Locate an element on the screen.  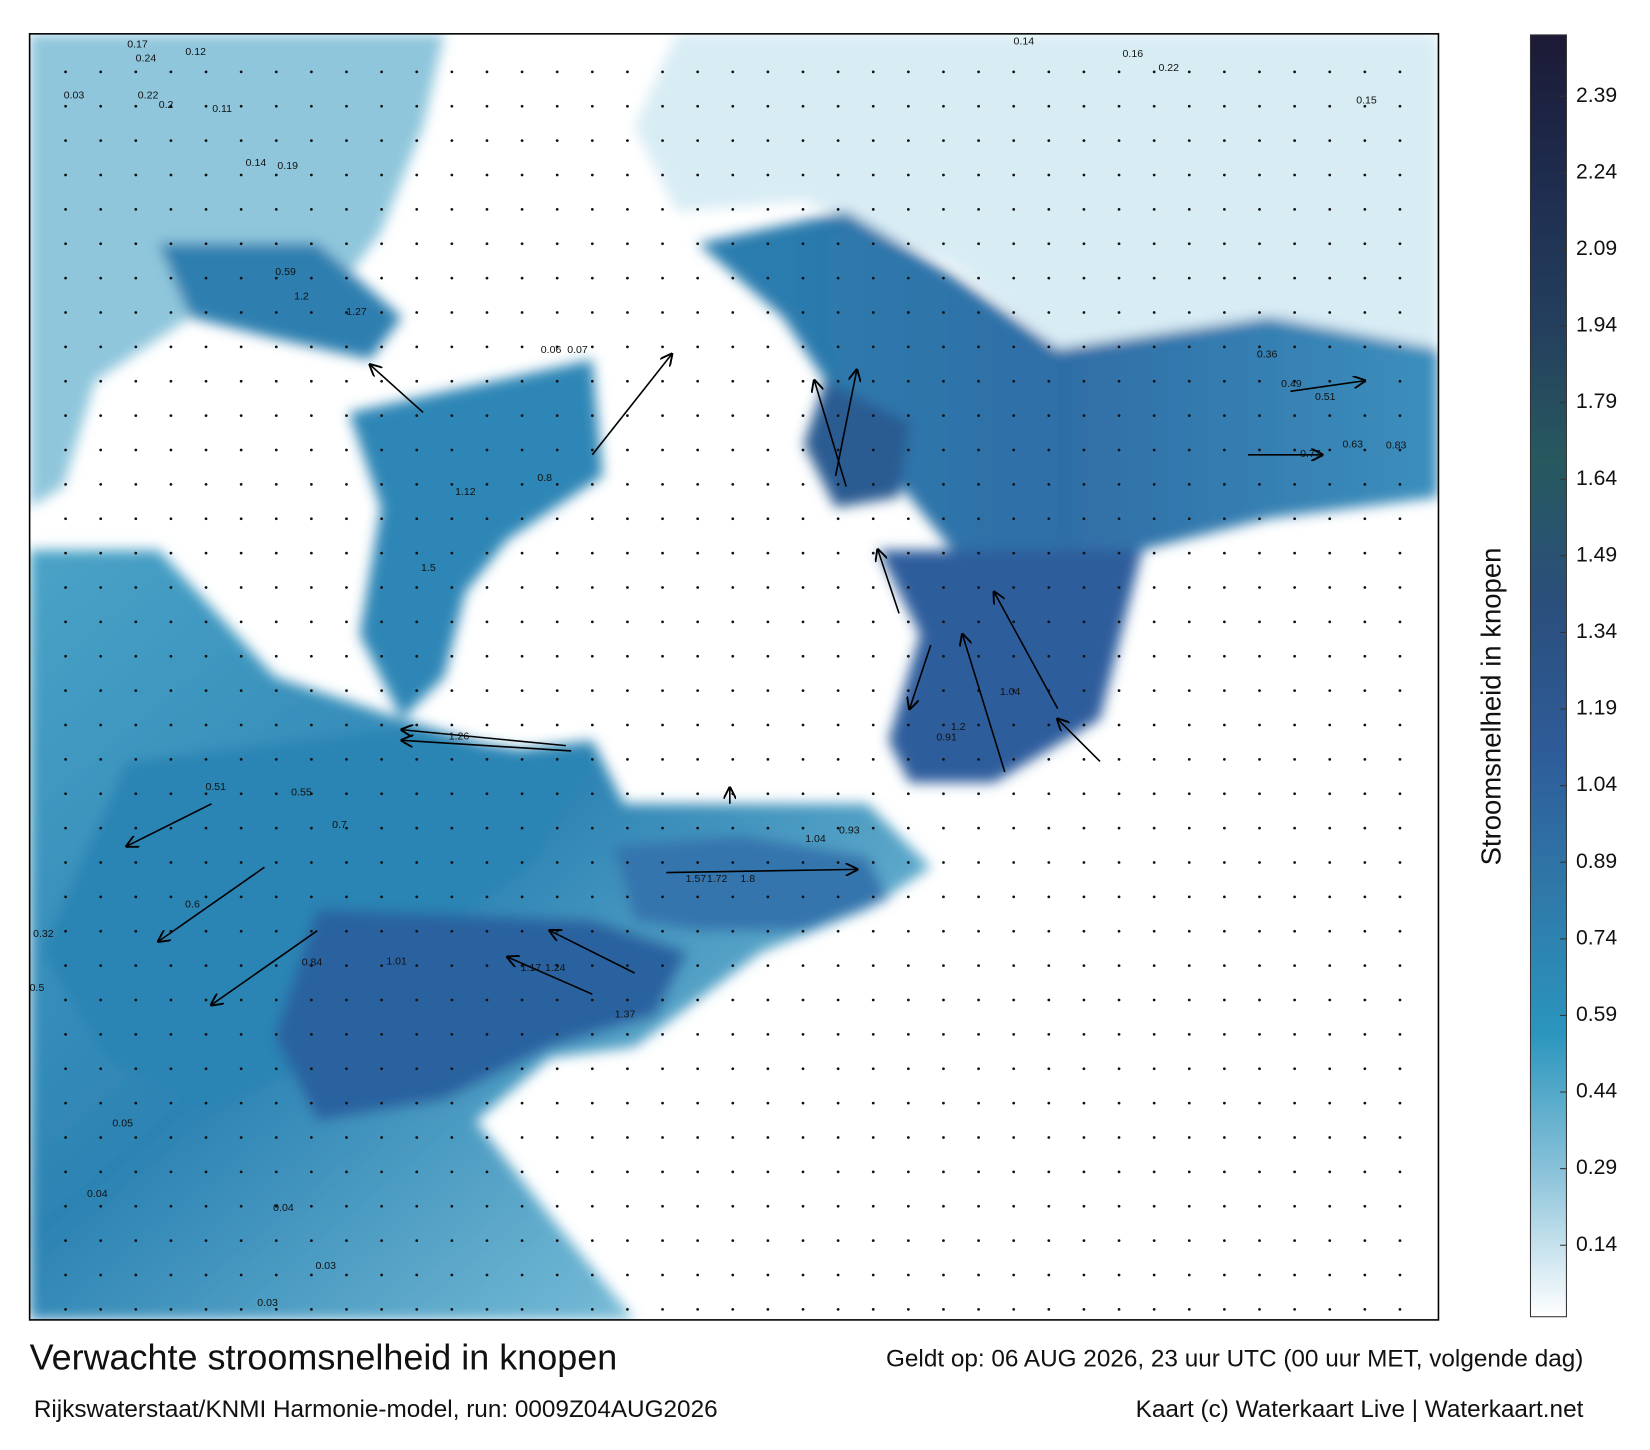
speed-label: 0.93 is located at coordinates (849, 830).